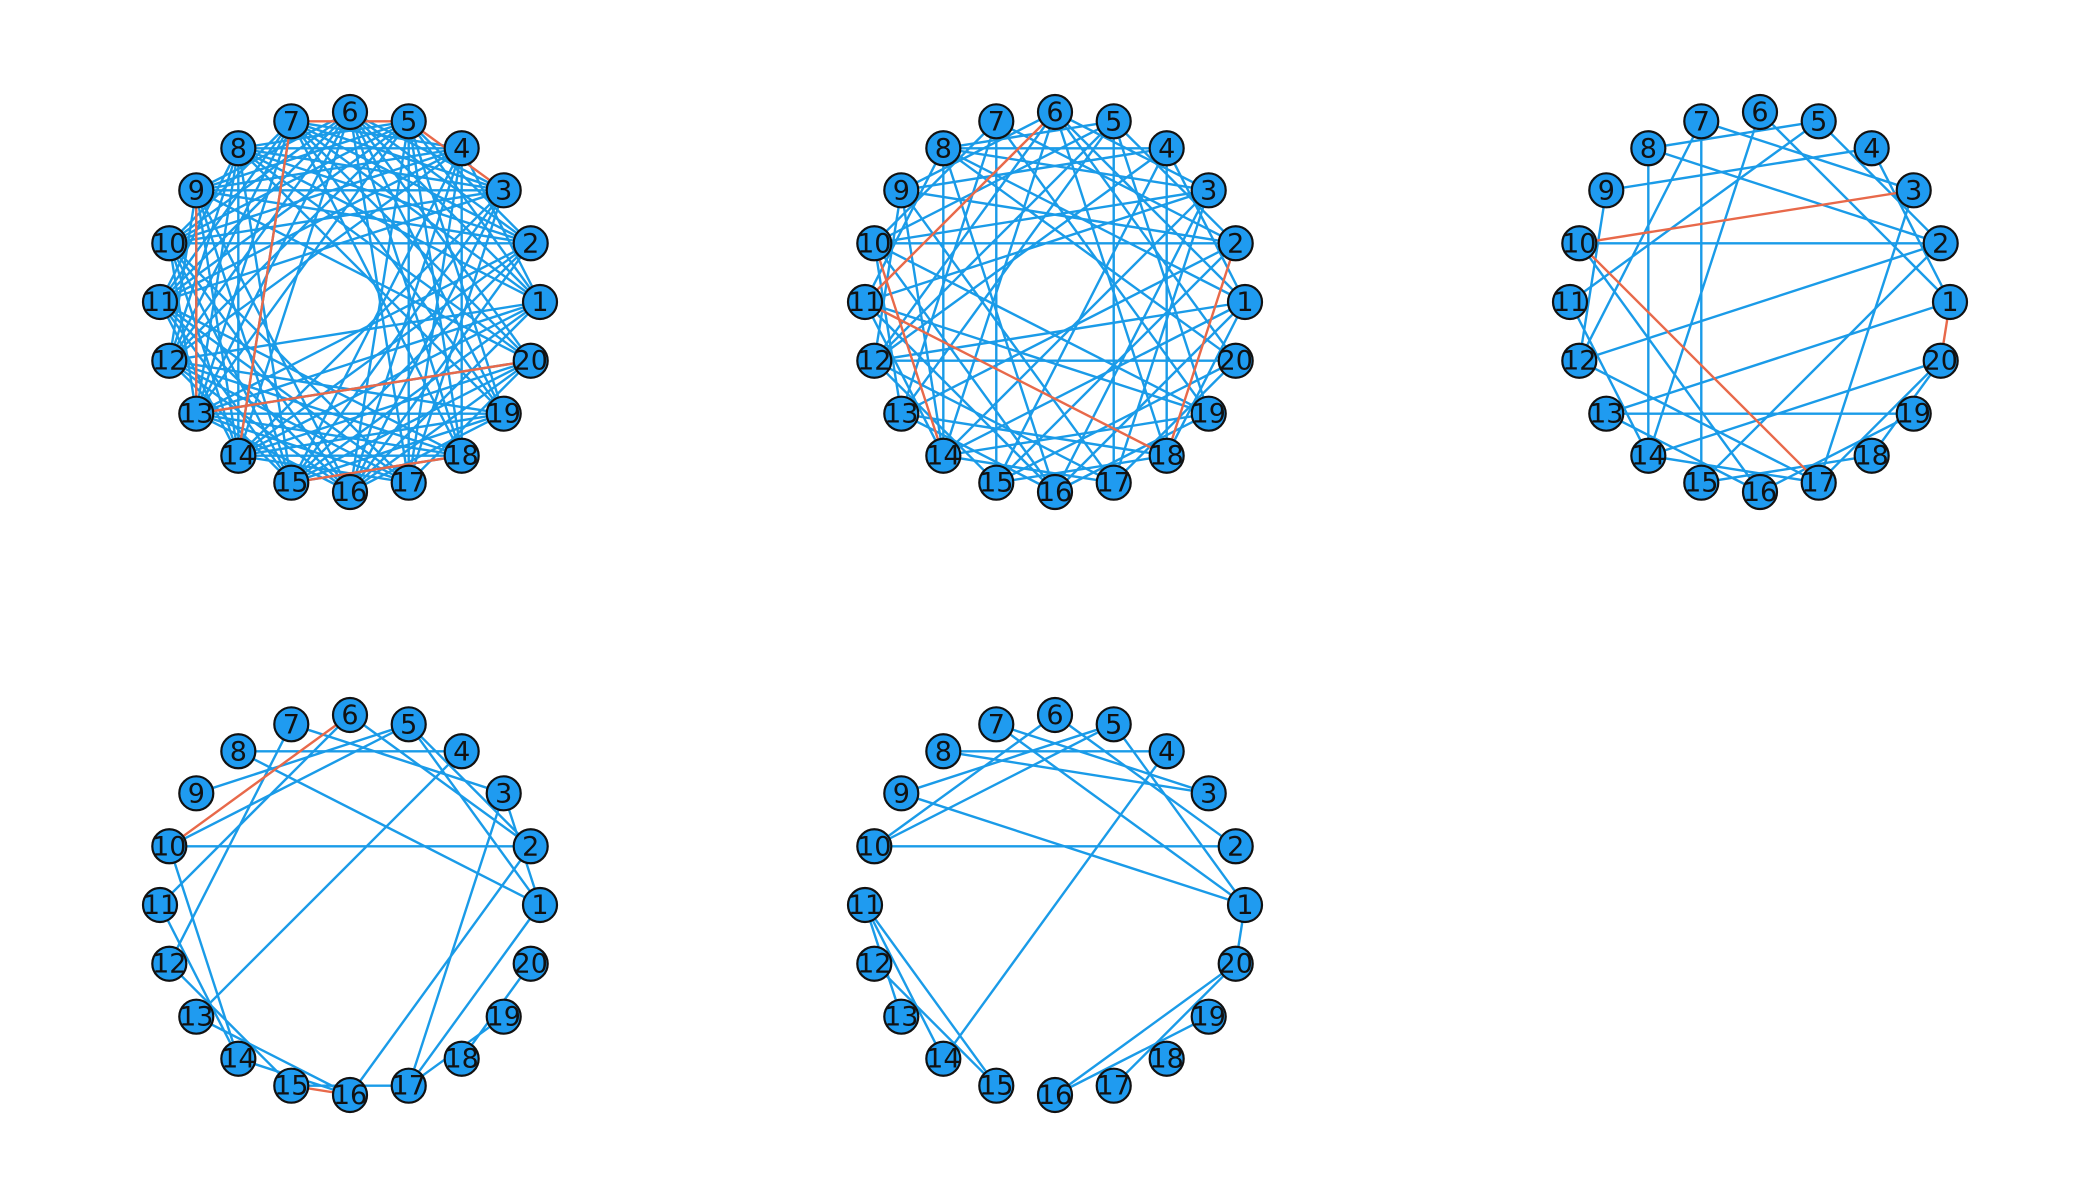  Describe the element at coordinates (1209, 1017) in the screenshot. I see `node-label: 19` at that location.